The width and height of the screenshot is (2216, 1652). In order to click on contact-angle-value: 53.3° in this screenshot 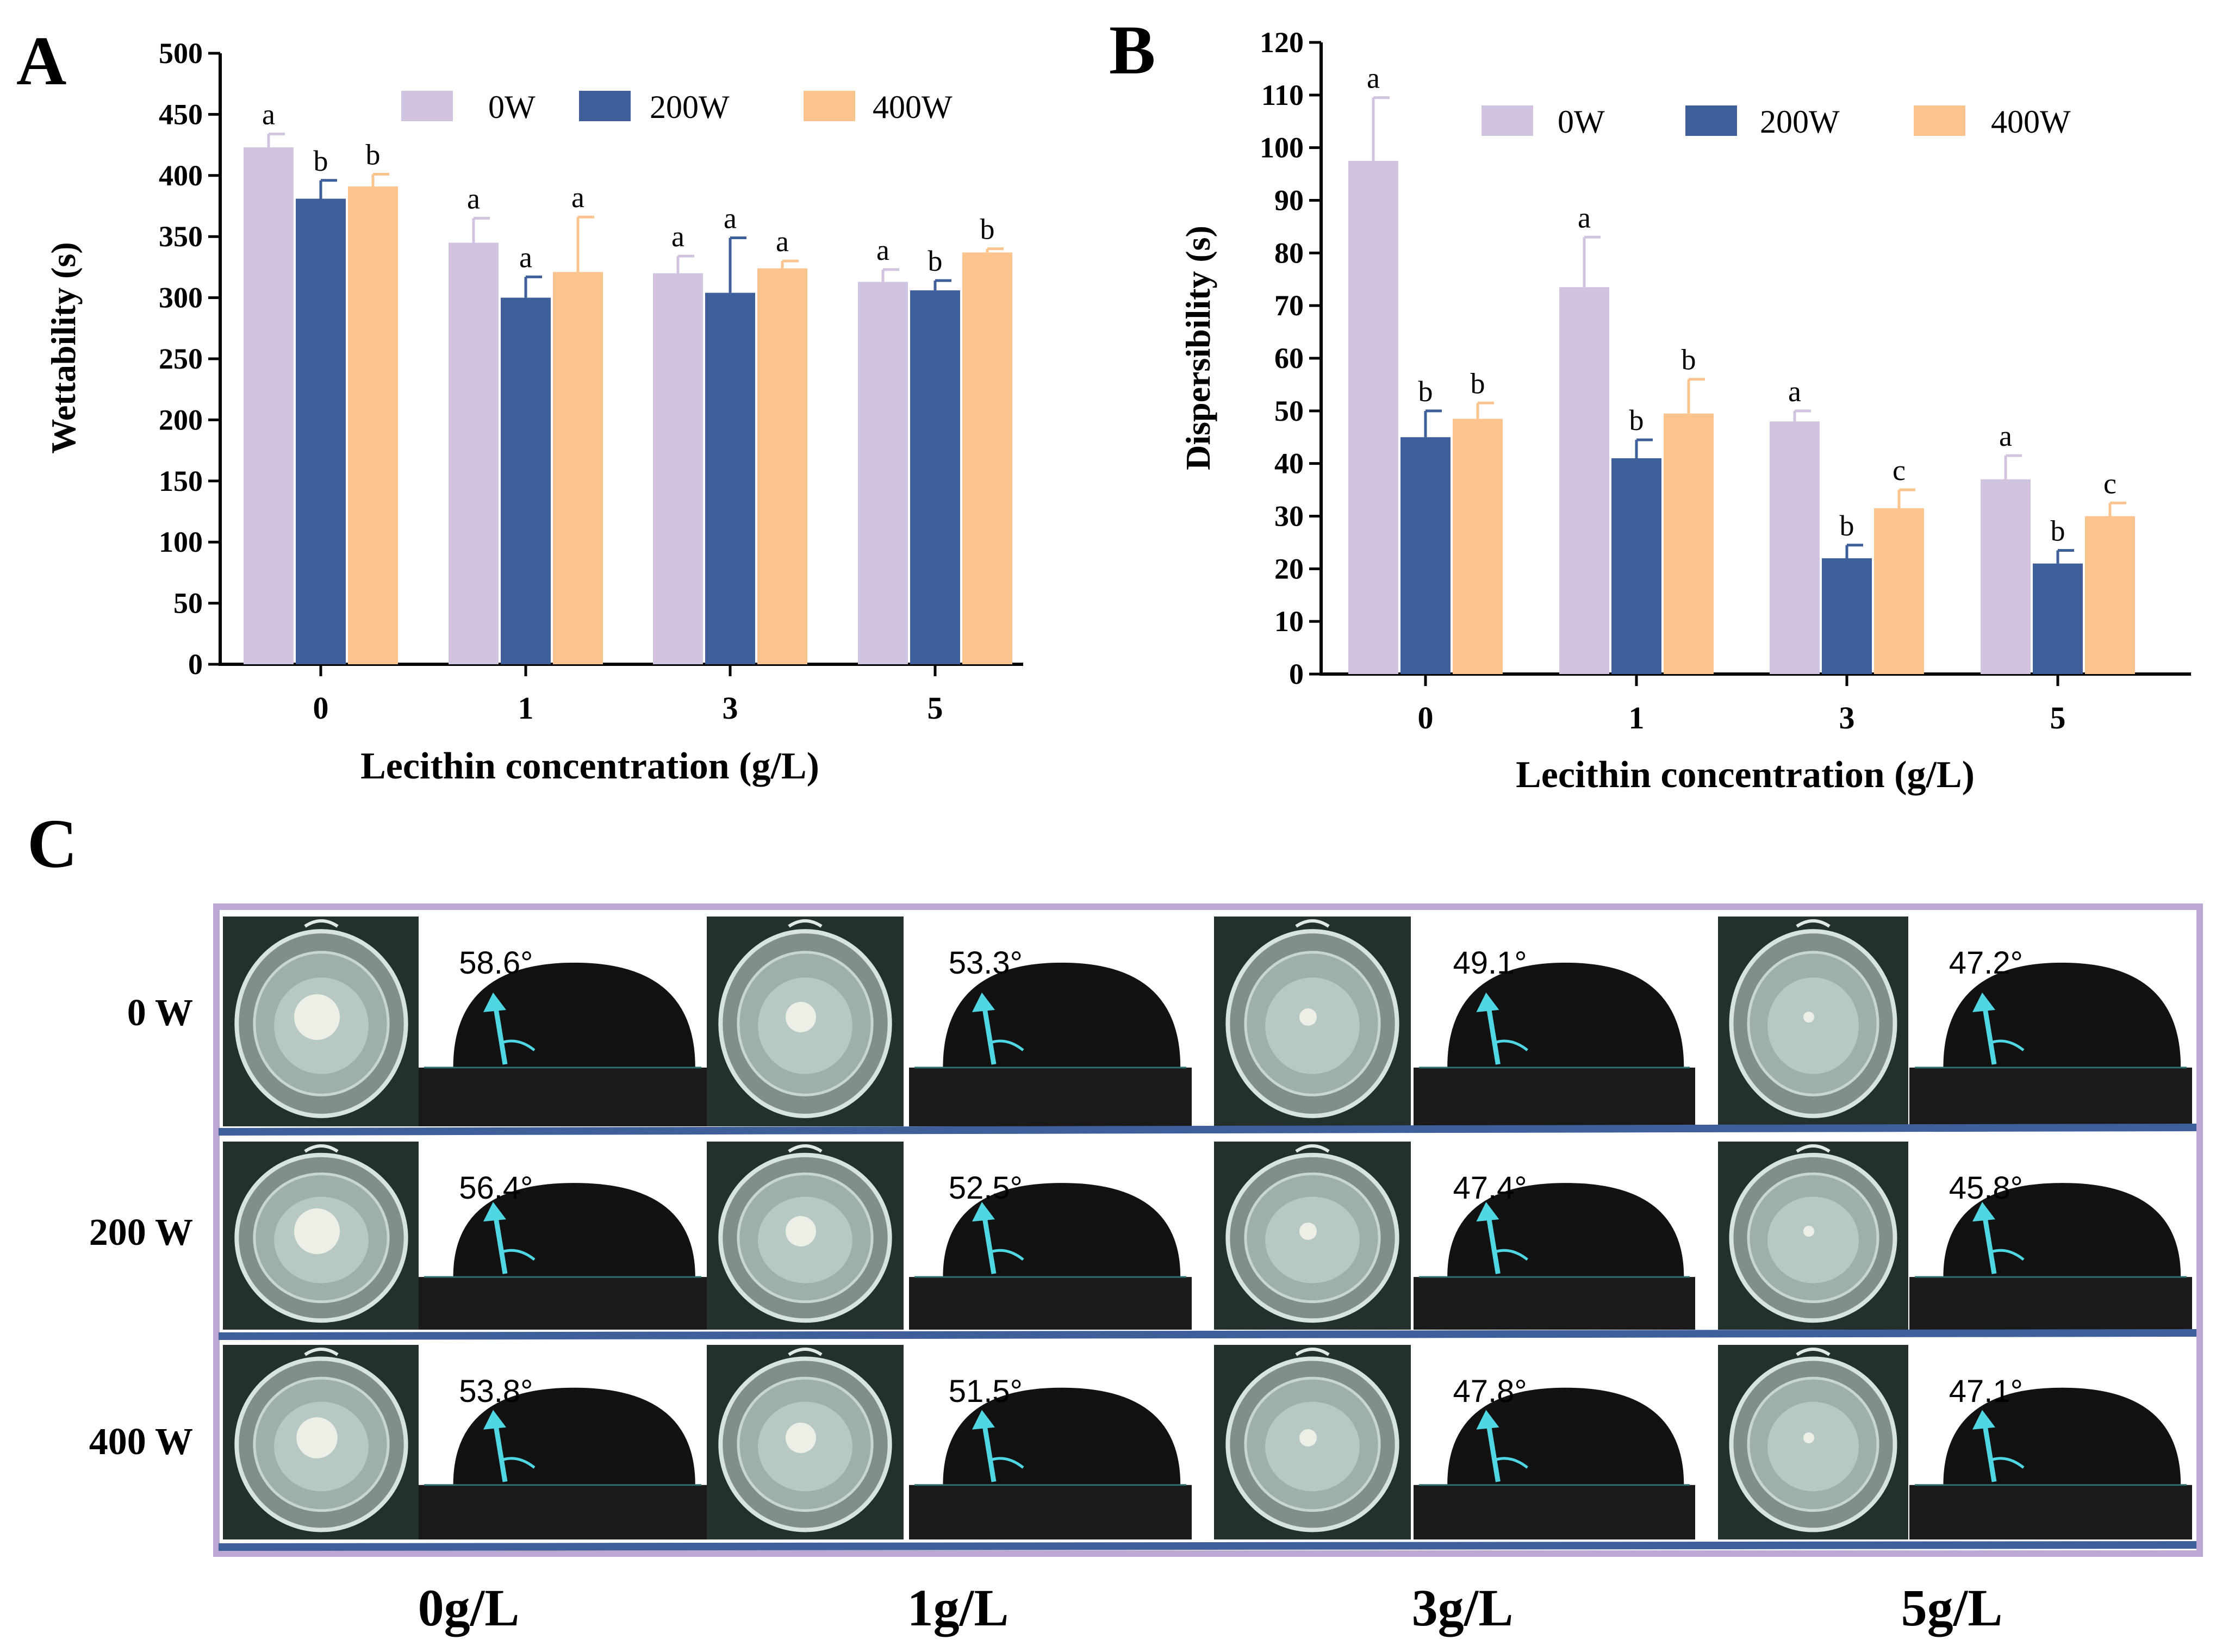, I will do `click(986, 963)`.